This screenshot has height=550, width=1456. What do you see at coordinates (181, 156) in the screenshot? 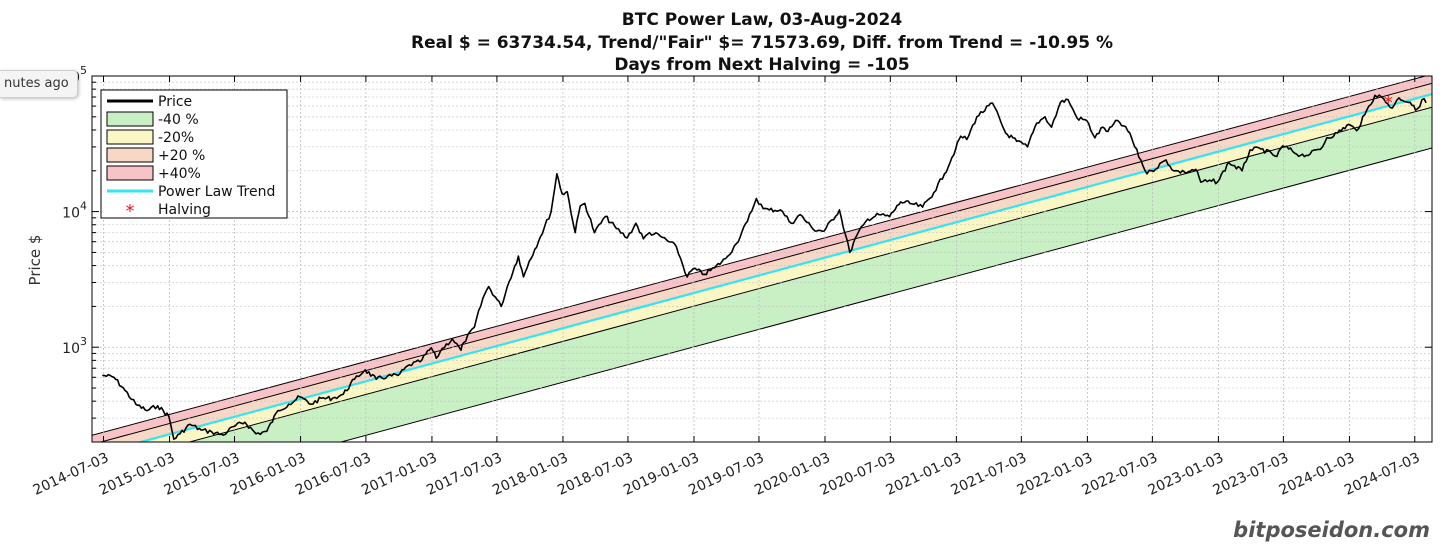
I see `legend-label: +20 %` at bounding box center [181, 156].